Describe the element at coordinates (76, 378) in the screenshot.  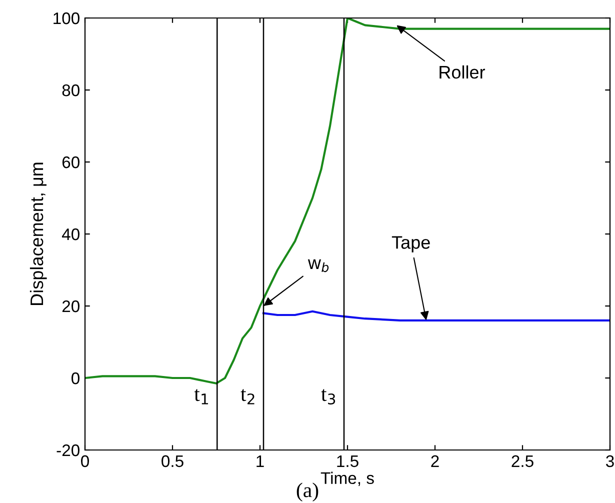
I see `y-tick-label: 0` at that location.